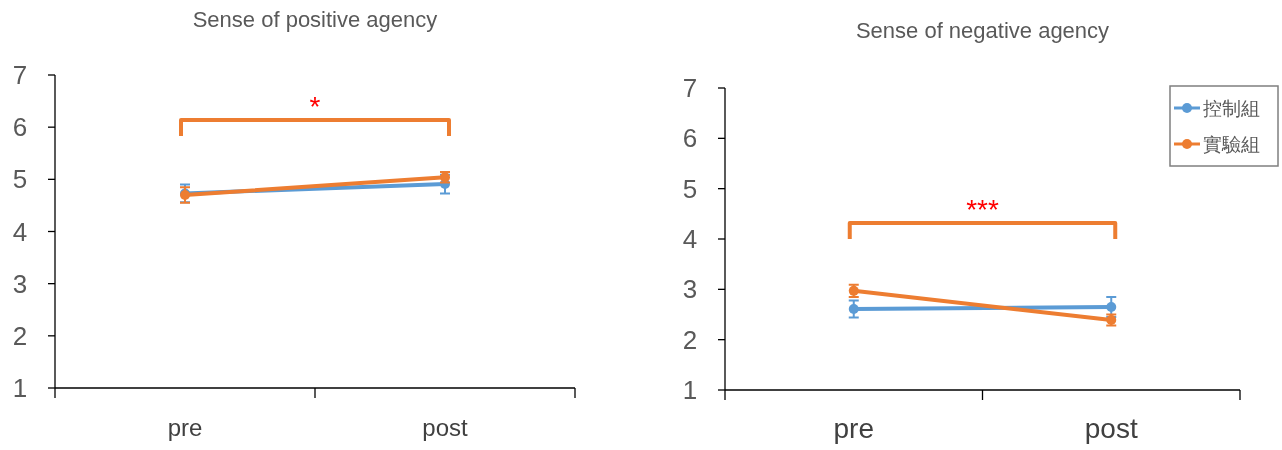 This screenshot has height=450, width=1282. Describe the element at coordinates (982, 209) in the screenshot. I see `annotation: ***` at that location.